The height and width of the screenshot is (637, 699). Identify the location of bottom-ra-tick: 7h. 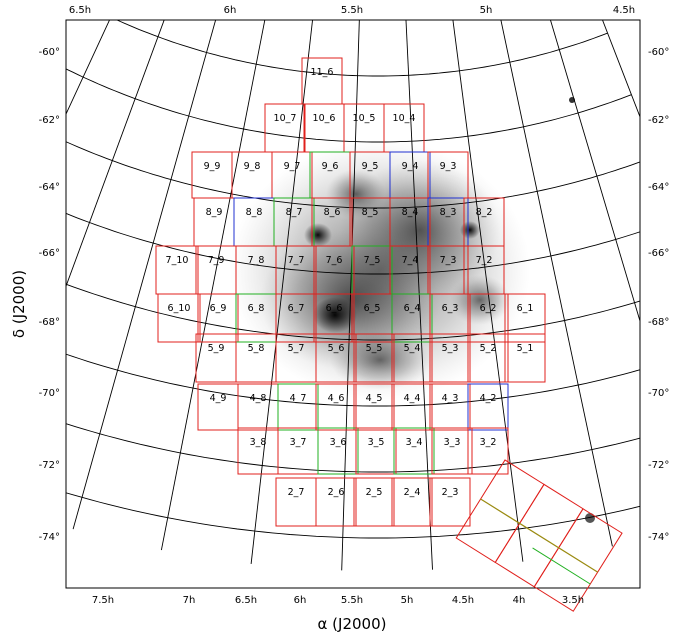
(189, 600).